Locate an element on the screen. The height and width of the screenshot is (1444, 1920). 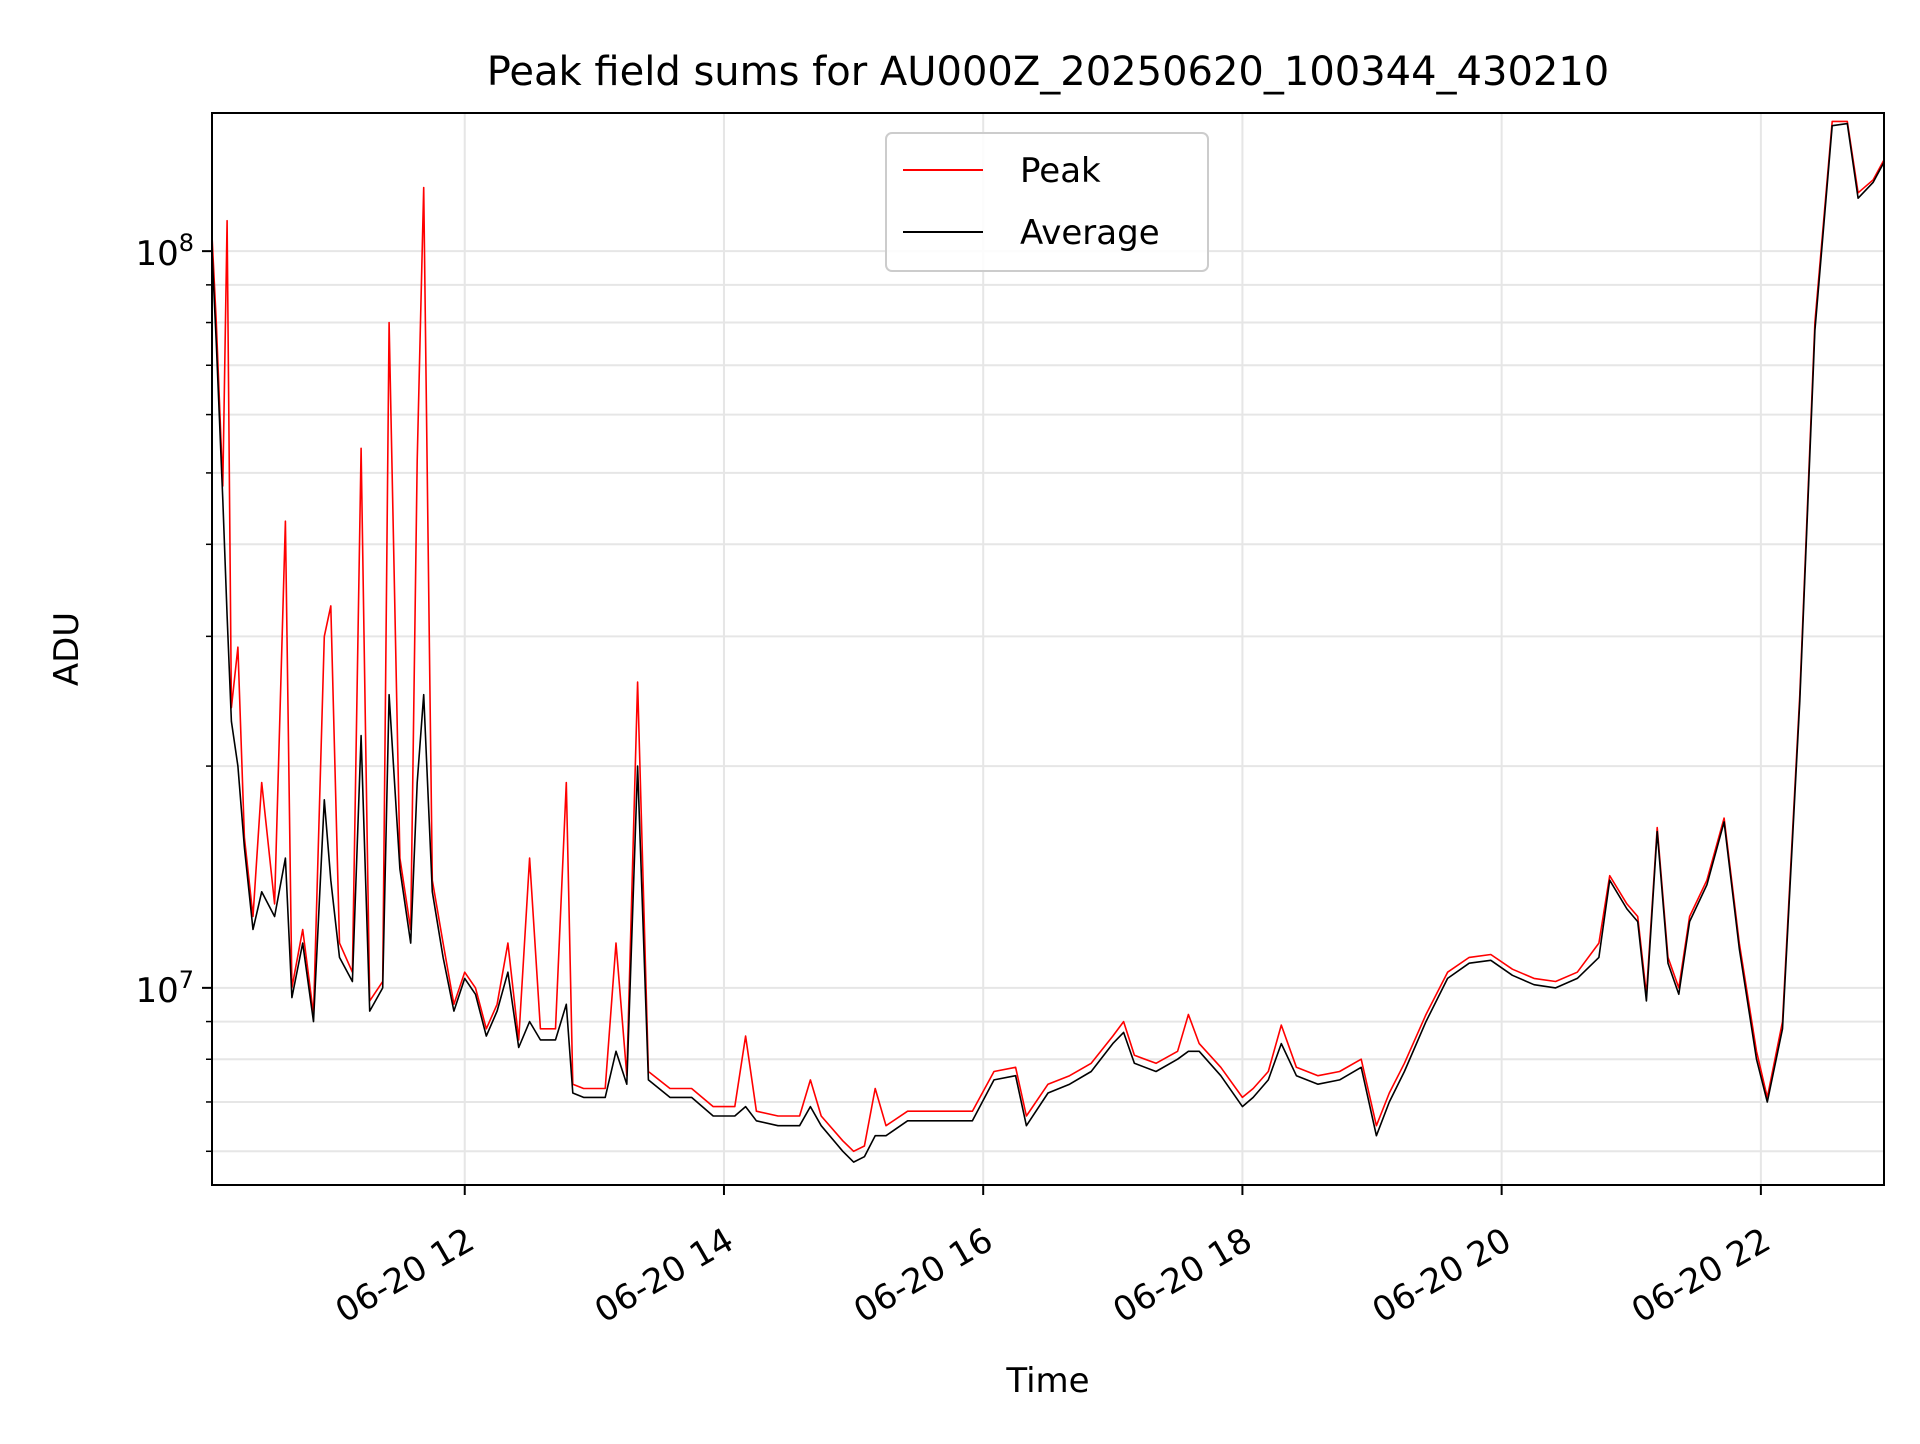
x-tick-label: 06-20 20 is located at coordinates (1442, 1275).